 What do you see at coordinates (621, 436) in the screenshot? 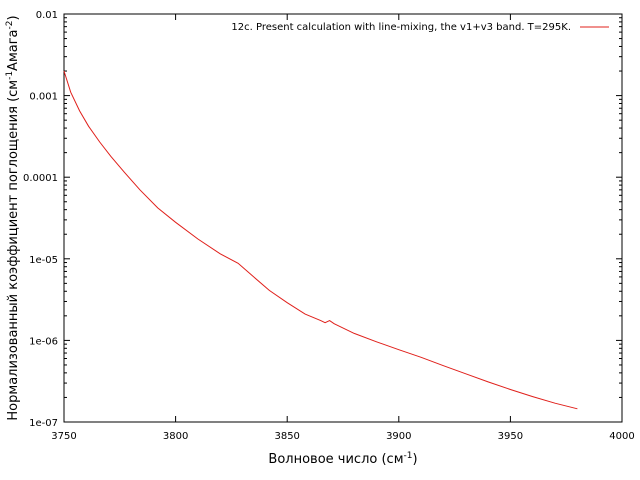
I see `x-tick-label: 4000` at bounding box center [621, 436].